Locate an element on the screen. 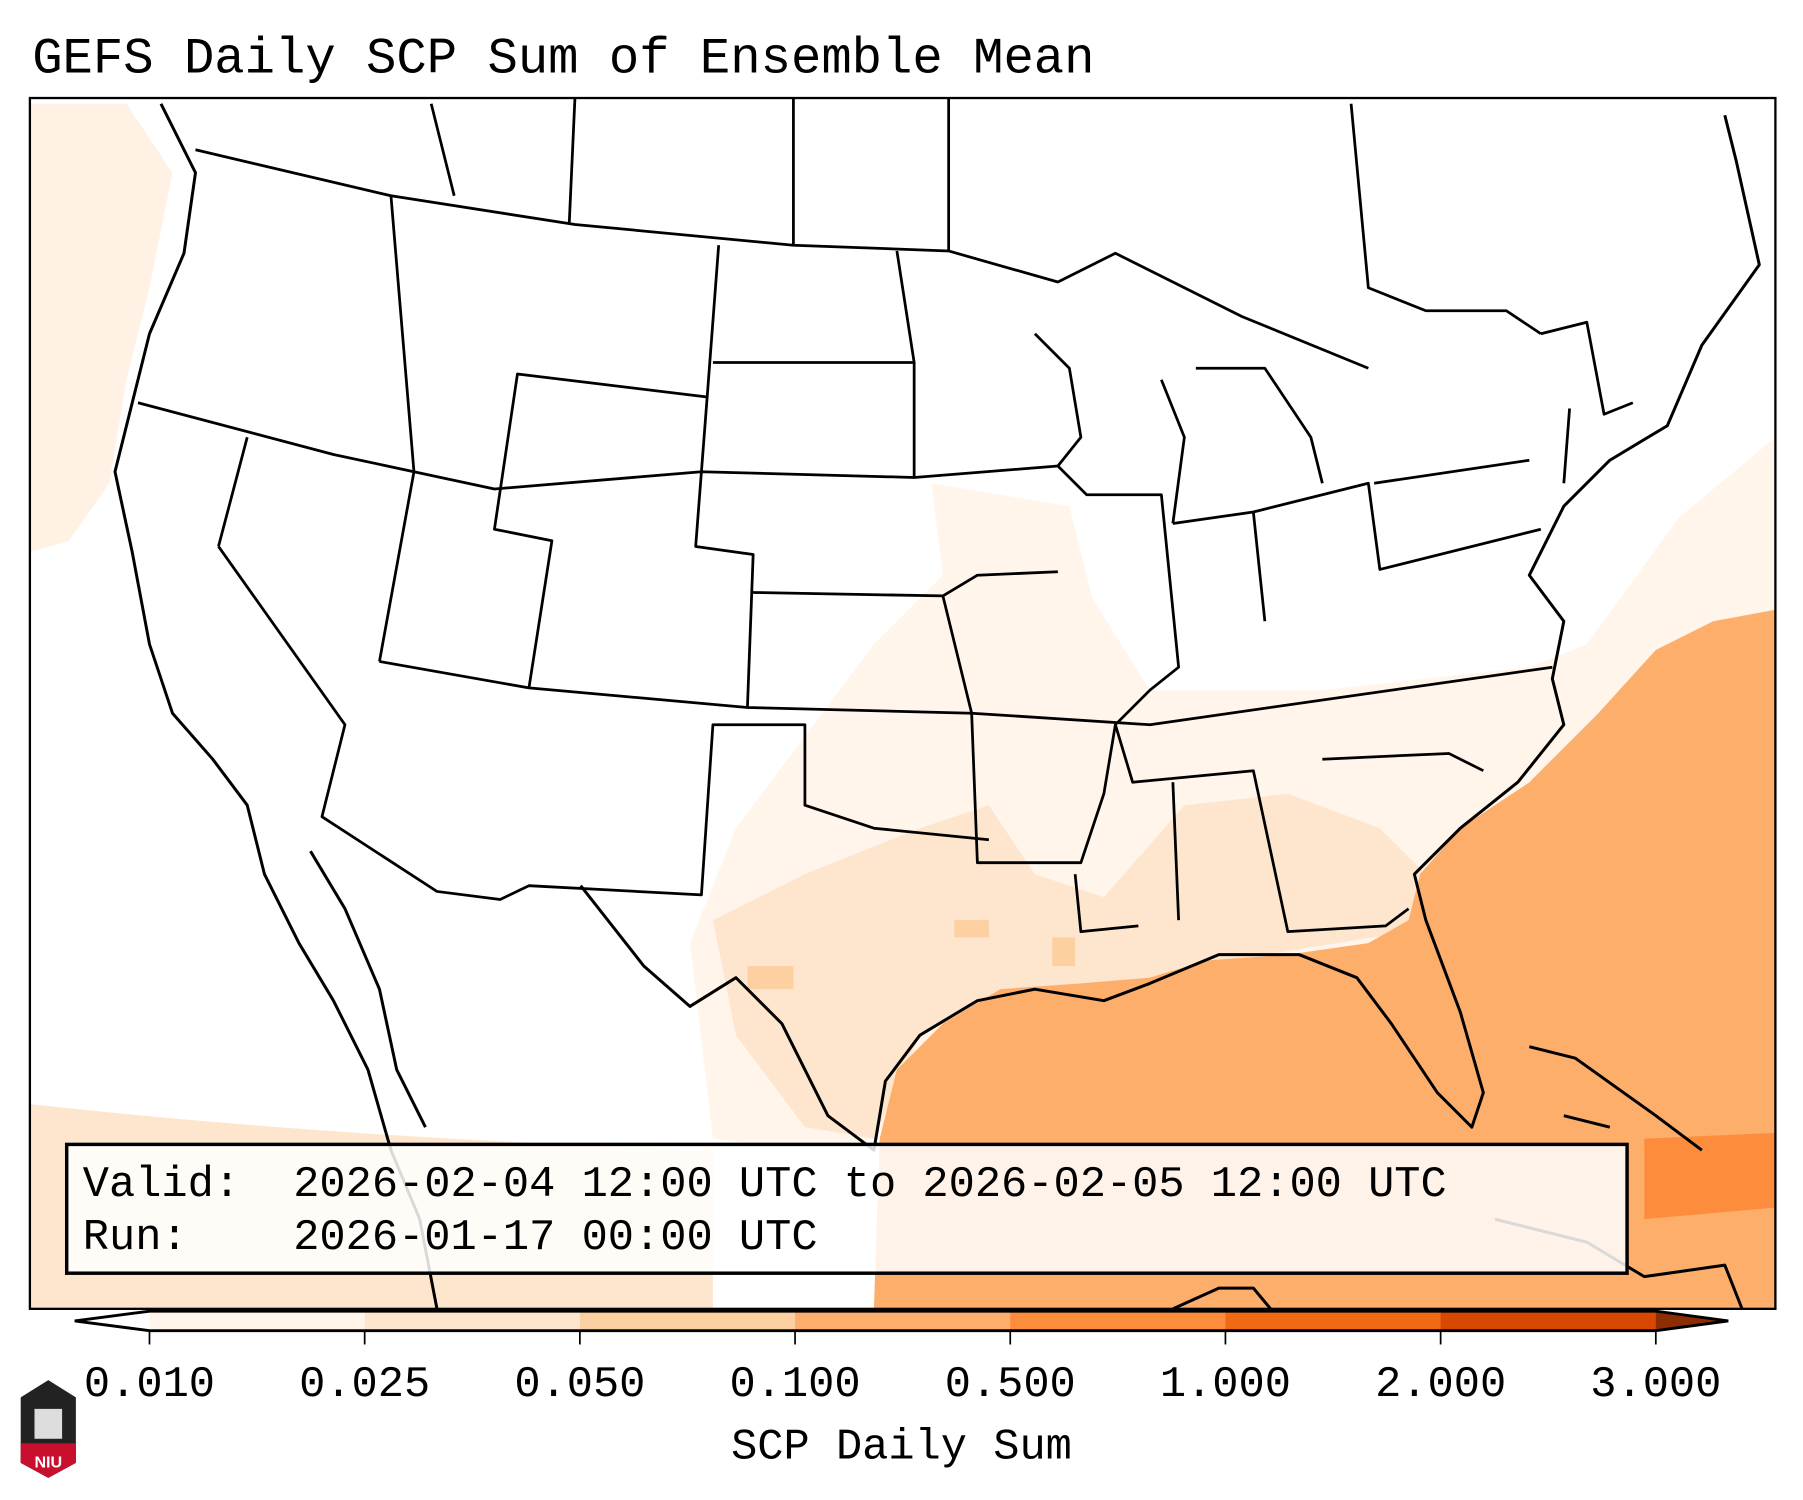 The height and width of the screenshot is (1500, 1803). colorbar-tick-label: 3.000 is located at coordinates (1655, 1385).